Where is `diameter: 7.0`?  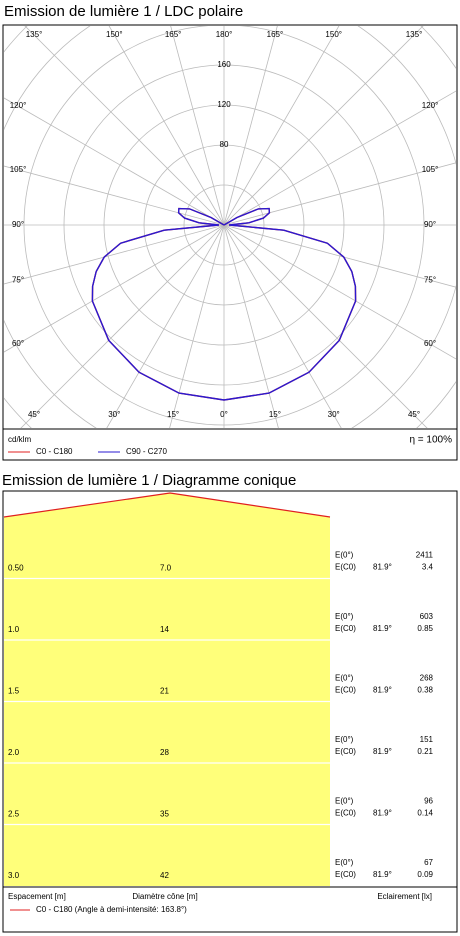 diameter: 7.0 is located at coordinates (166, 568).